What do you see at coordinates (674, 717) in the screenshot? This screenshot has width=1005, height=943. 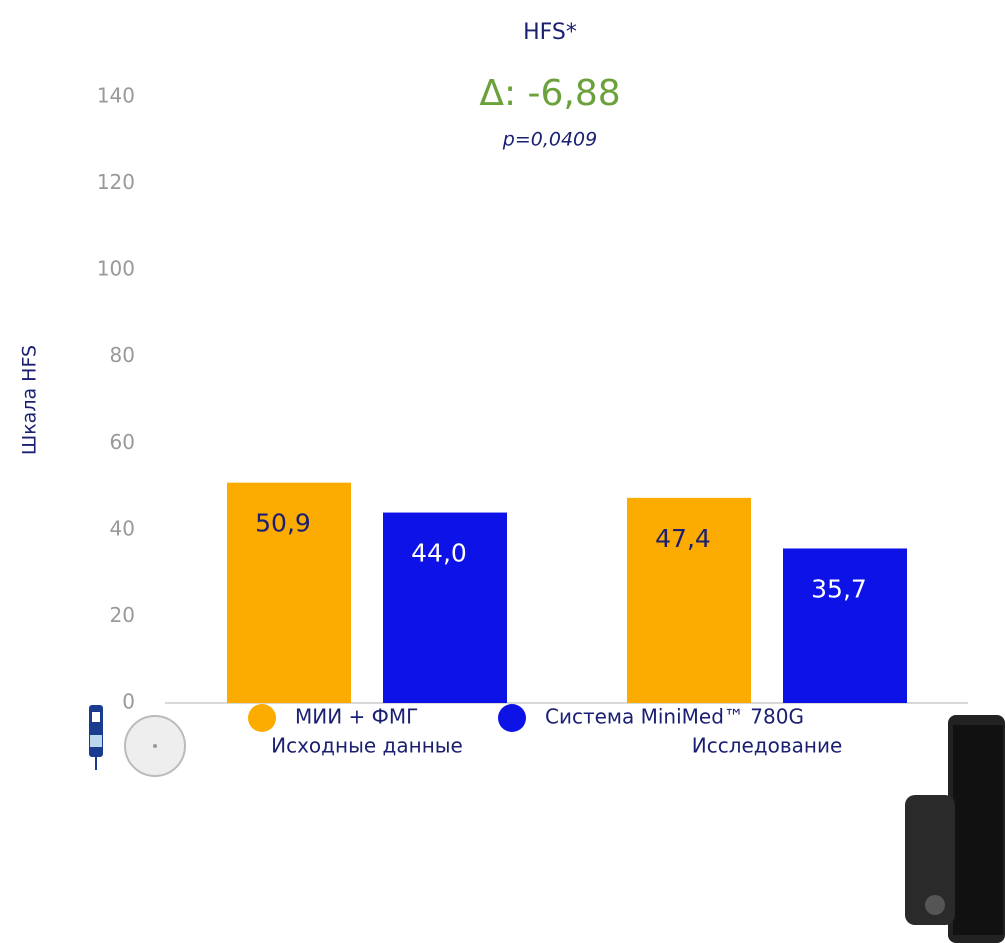 I see `legend-label: Система MiniMed™ 780G` at bounding box center [674, 717].